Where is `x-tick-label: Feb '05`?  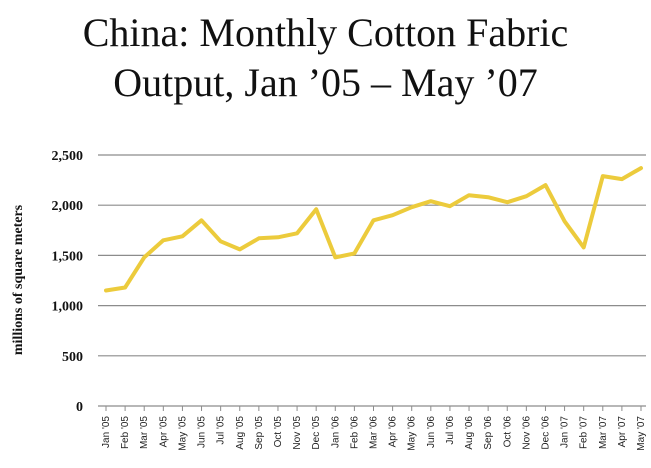 x-tick-label: Feb '05 is located at coordinates (125, 432).